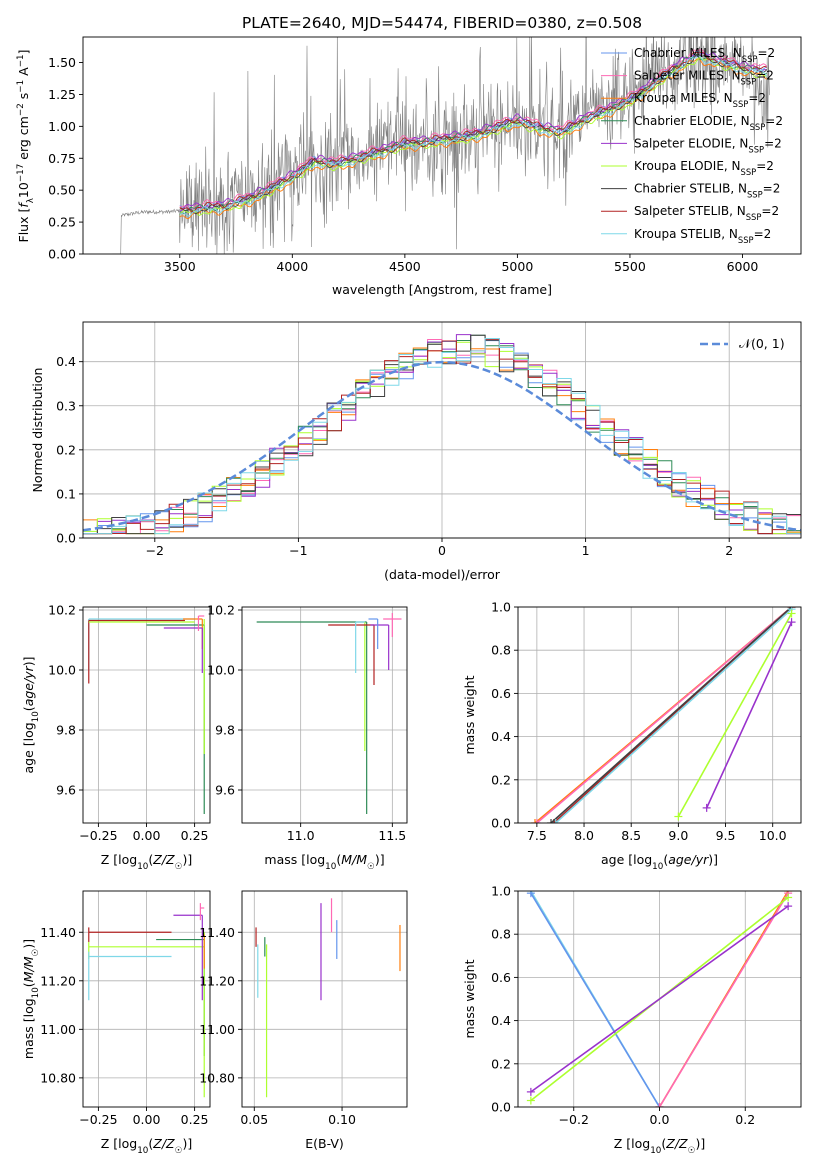  I want to click on y-tick-label: 1.00, so click(62, 126).